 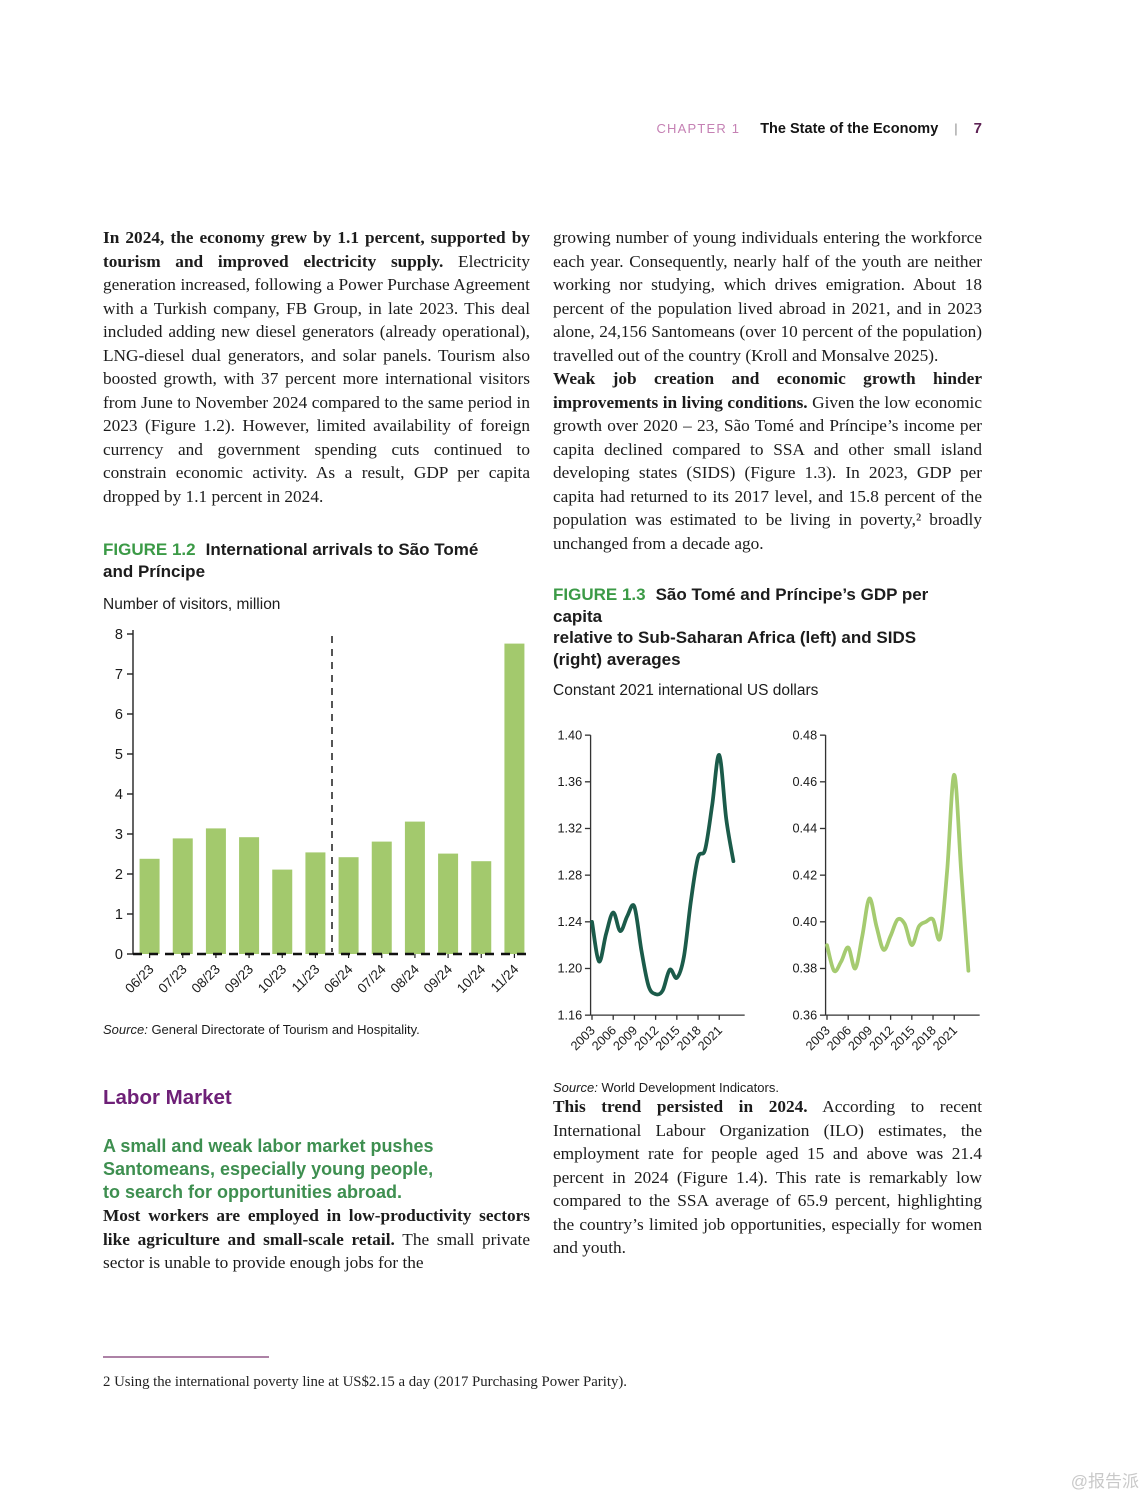 What do you see at coordinates (119, 915) in the screenshot?
I see `svg-text: 1` at bounding box center [119, 915].